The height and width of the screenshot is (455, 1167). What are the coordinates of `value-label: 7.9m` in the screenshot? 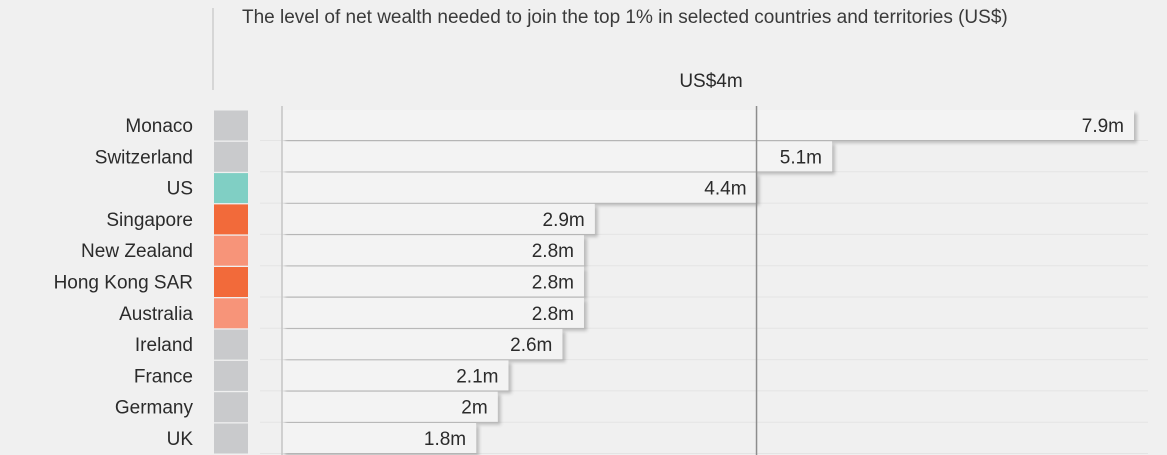 It's located at (1103, 126).